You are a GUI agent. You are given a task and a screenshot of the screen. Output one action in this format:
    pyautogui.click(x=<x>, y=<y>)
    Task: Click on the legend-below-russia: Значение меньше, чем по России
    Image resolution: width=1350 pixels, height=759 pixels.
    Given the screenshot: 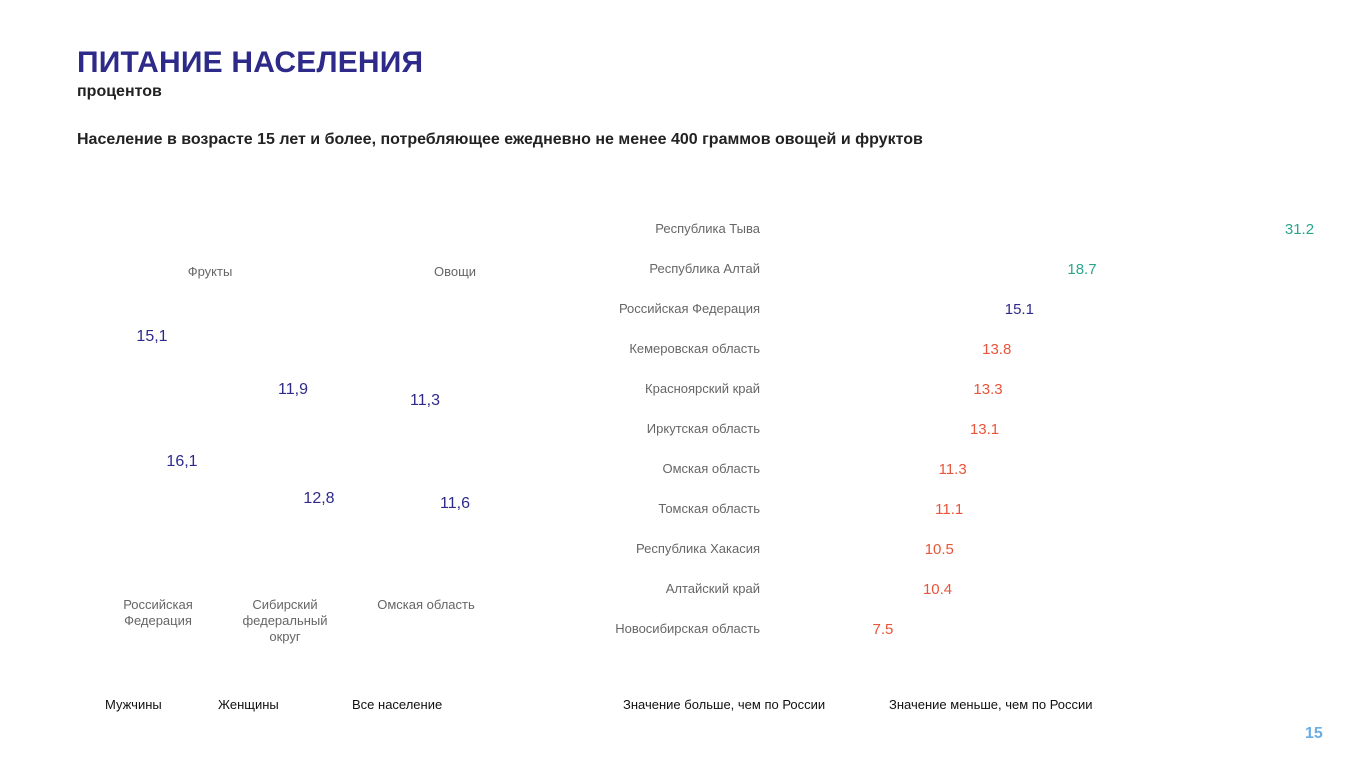 What is the action you would take?
    pyautogui.click(x=991, y=704)
    